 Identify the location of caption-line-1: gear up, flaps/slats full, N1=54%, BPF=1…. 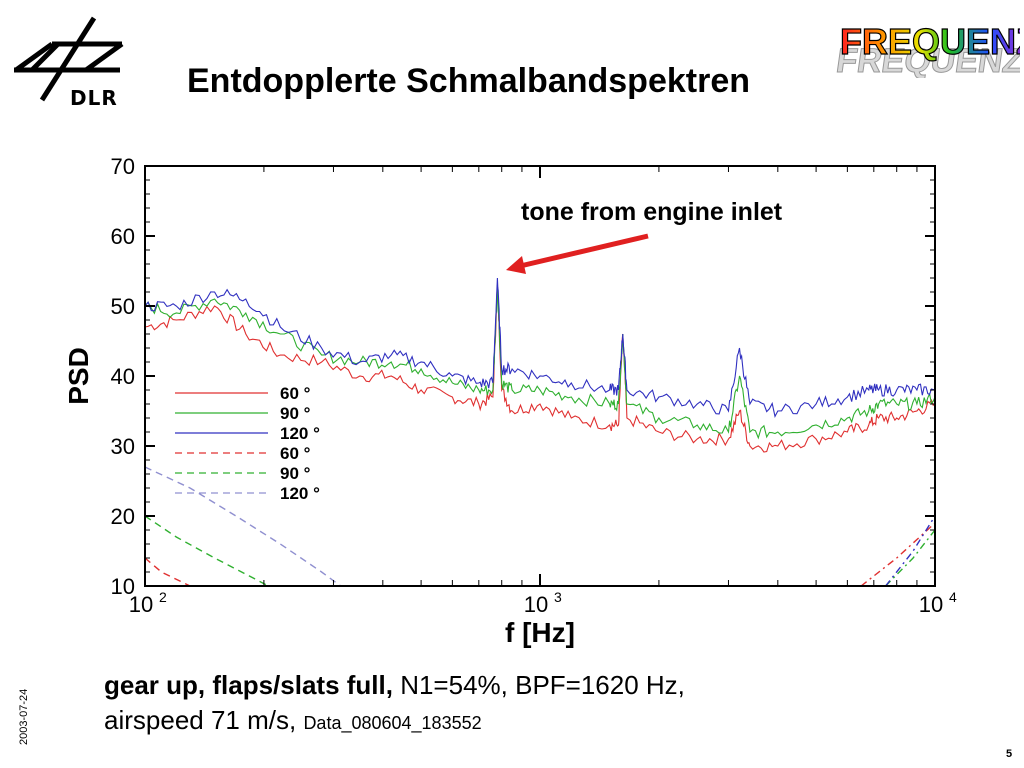
(394, 685).